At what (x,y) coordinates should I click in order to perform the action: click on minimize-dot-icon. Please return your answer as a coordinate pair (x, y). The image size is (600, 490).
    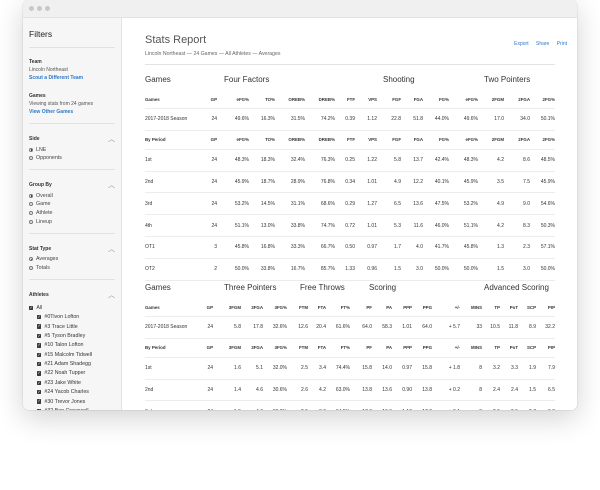
    Looking at the image, I should click on (39, 8).